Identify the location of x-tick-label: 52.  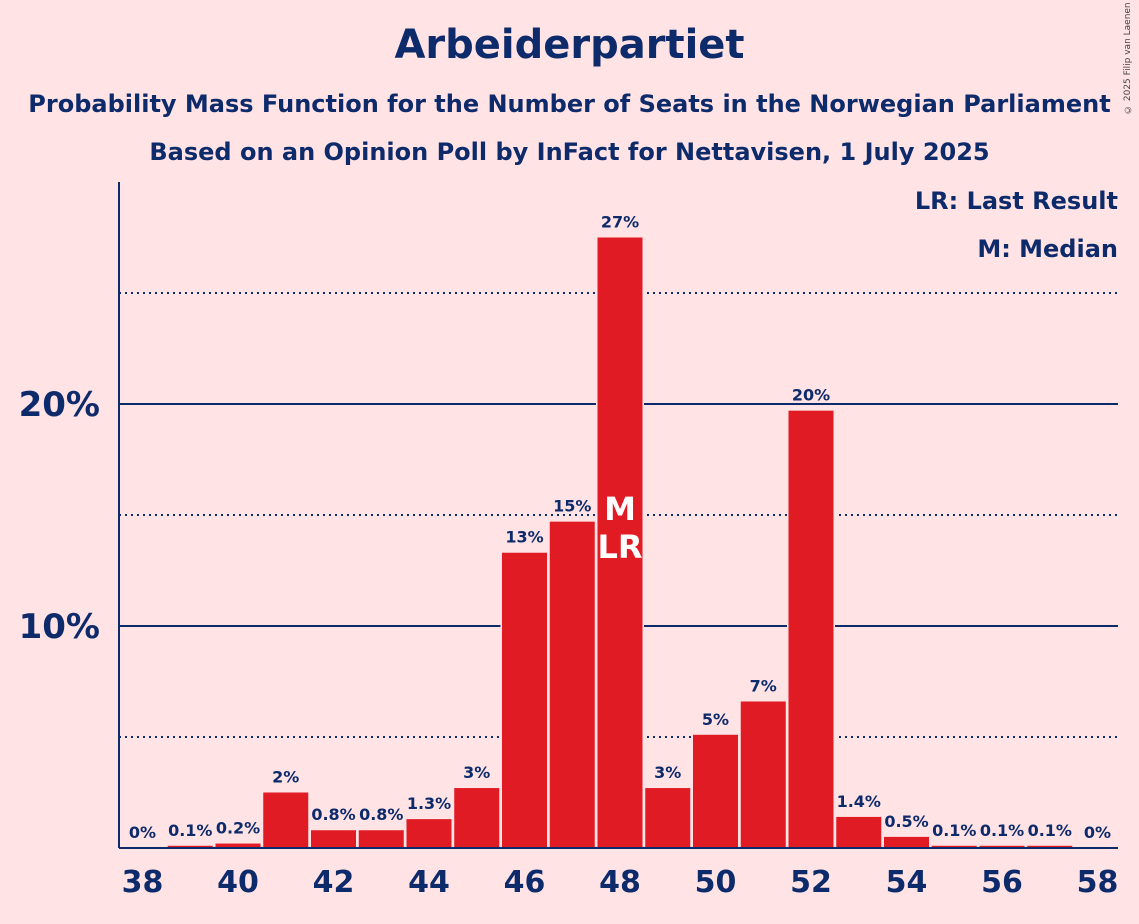
(811, 882).